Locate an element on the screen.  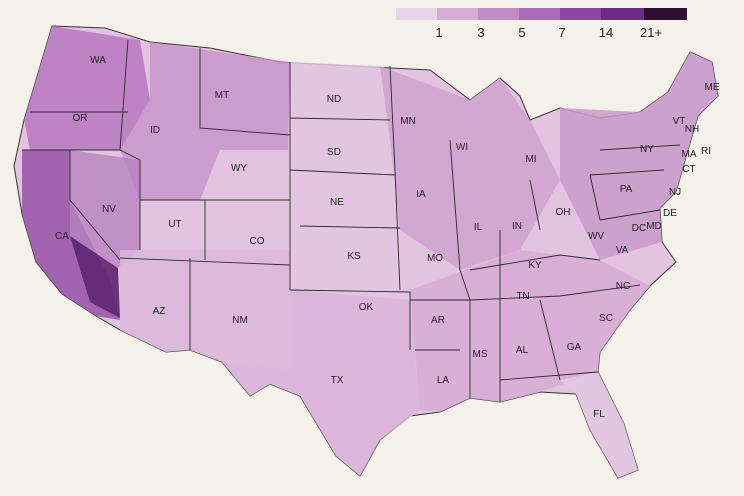
state-label: MT is located at coordinates (222, 95).